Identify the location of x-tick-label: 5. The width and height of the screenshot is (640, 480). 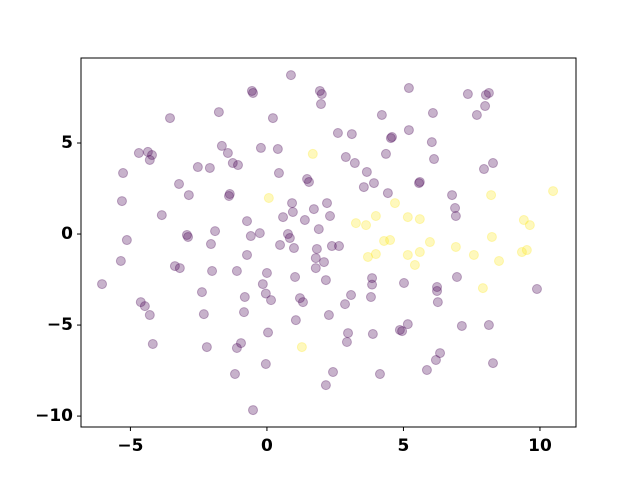
(404, 446).